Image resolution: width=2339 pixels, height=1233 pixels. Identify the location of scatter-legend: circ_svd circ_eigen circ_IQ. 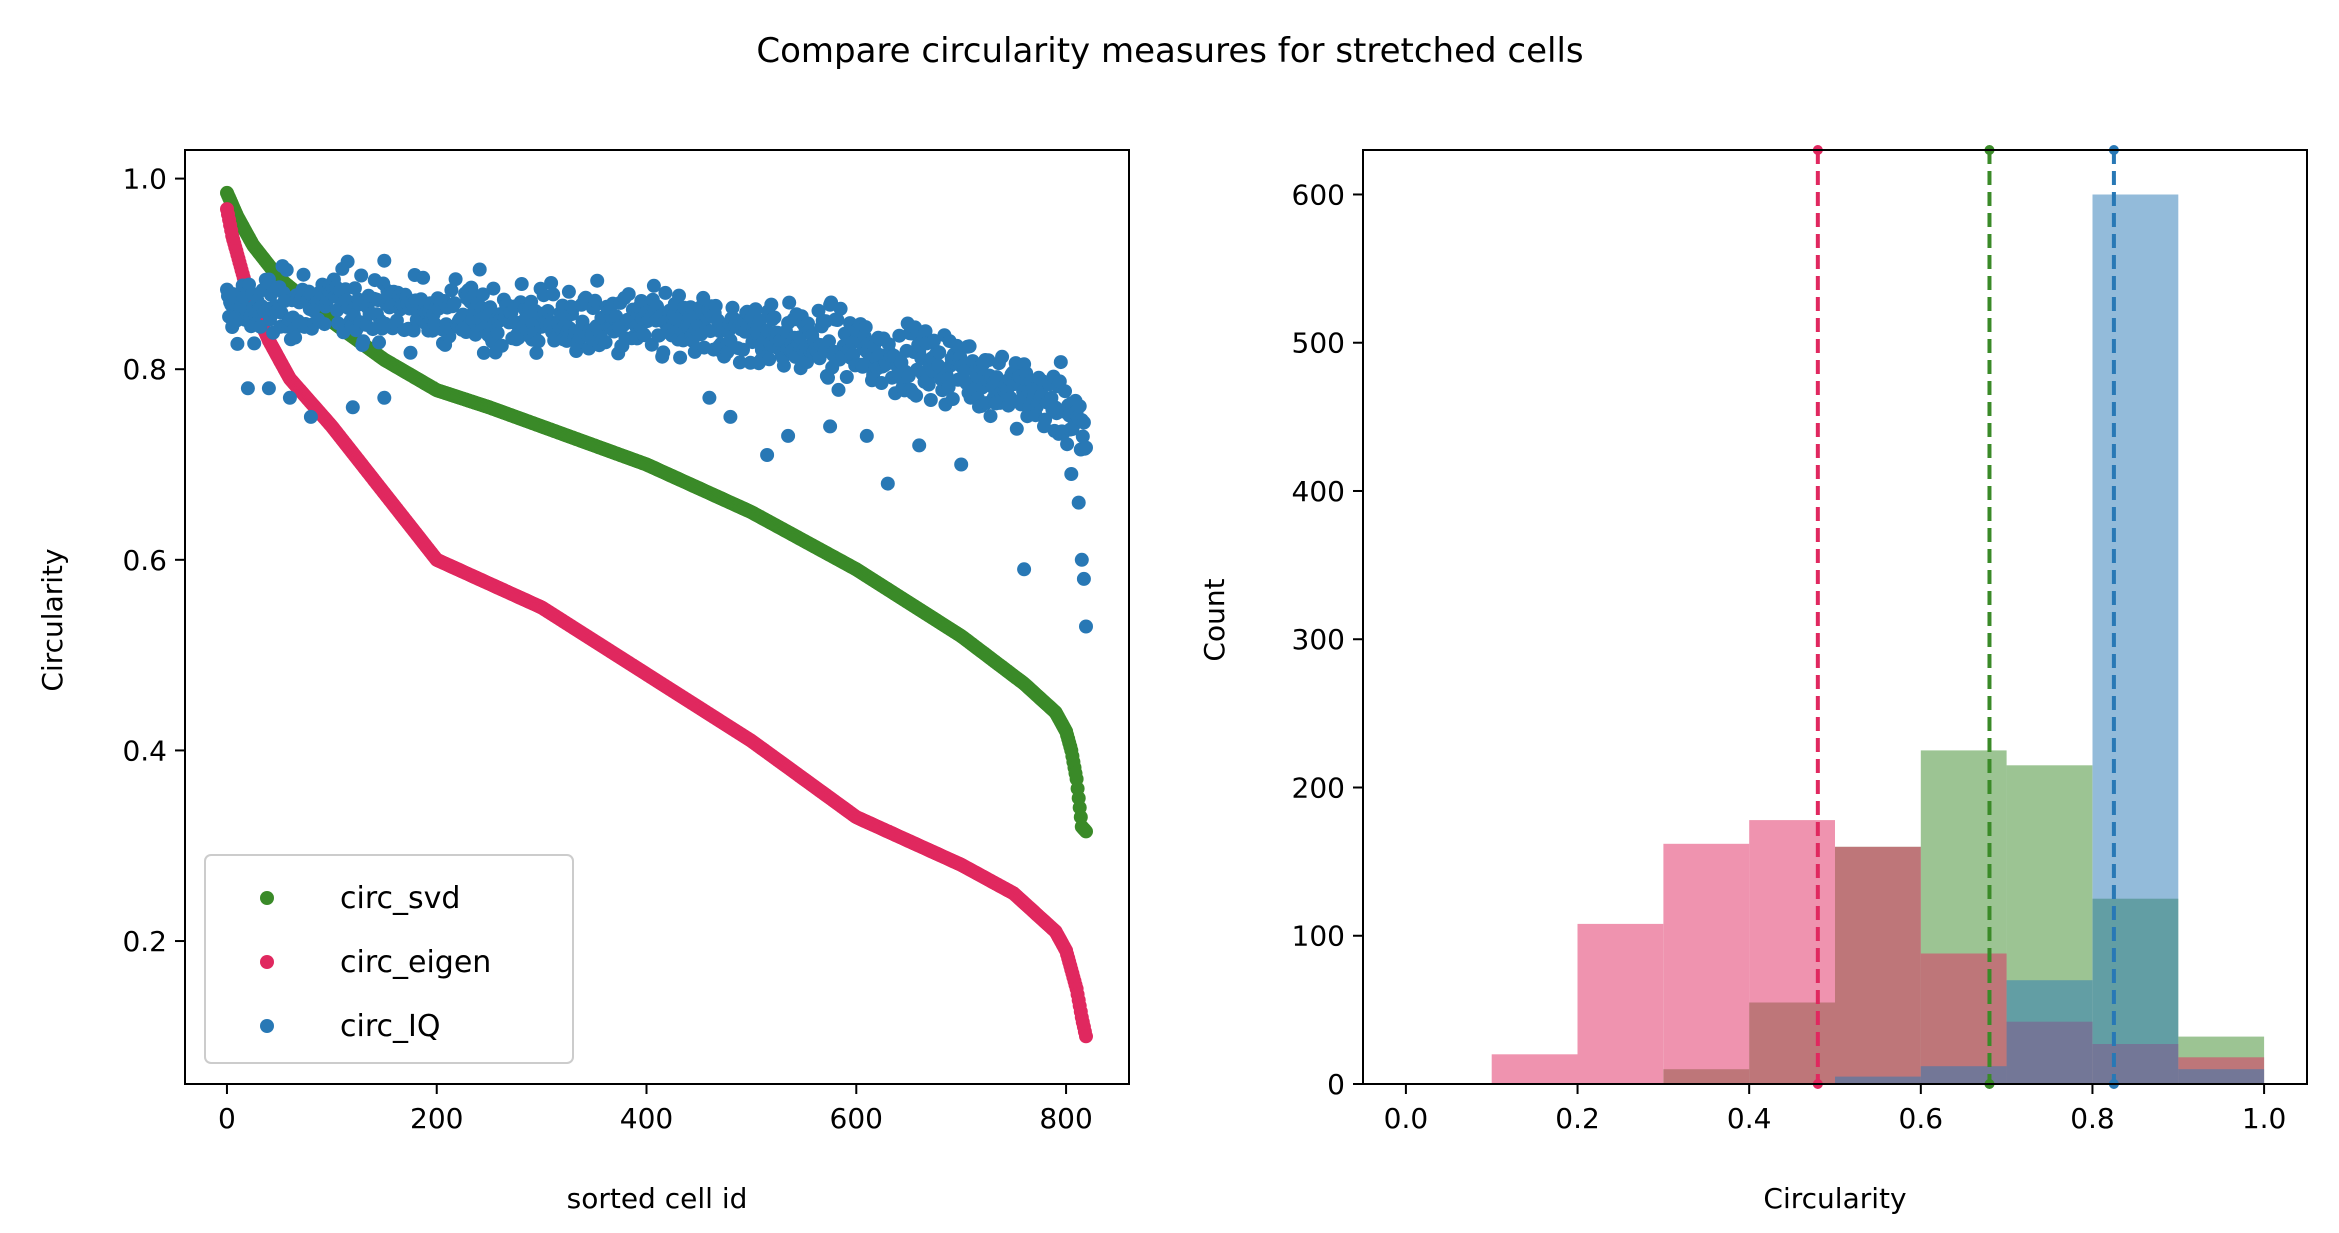
(389, 959).